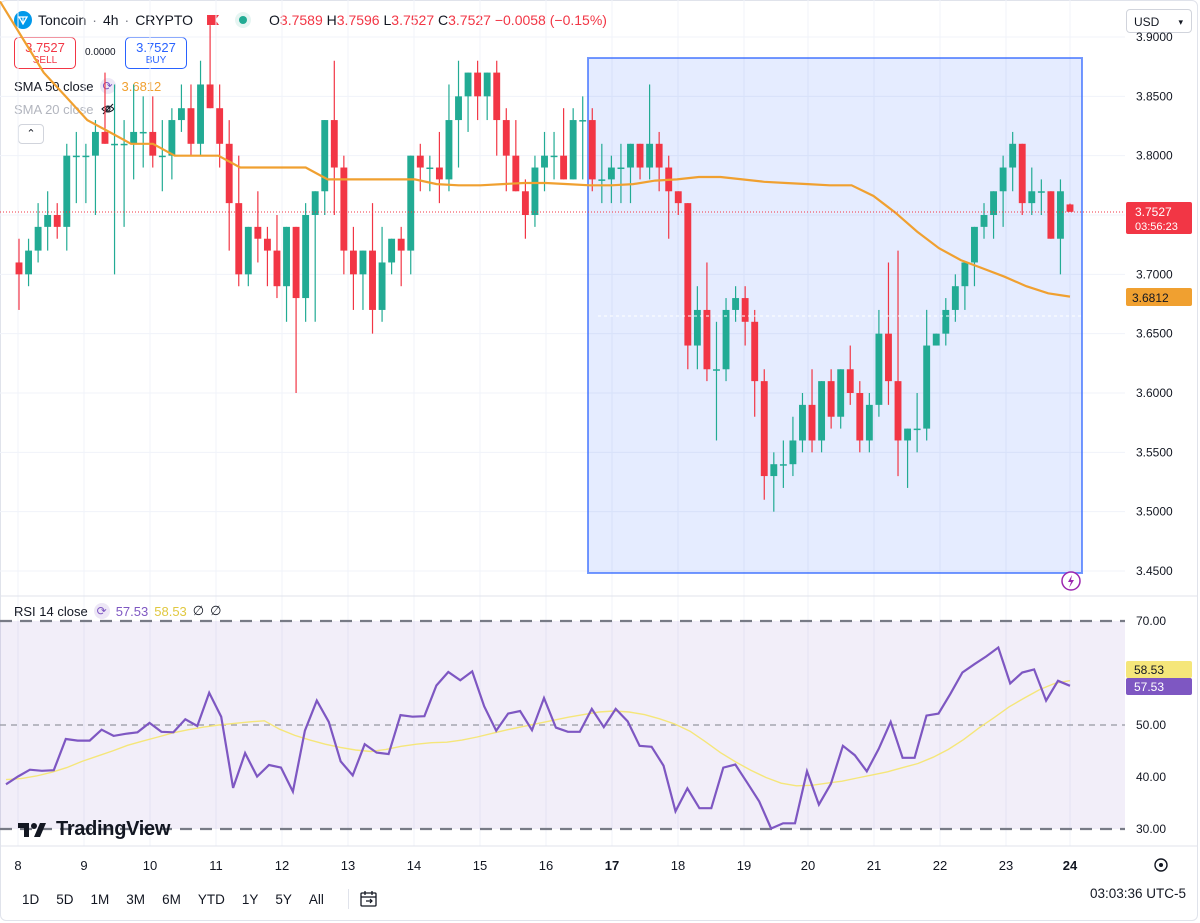  I want to click on rsi-ma-value: 58.53, so click(170, 611).